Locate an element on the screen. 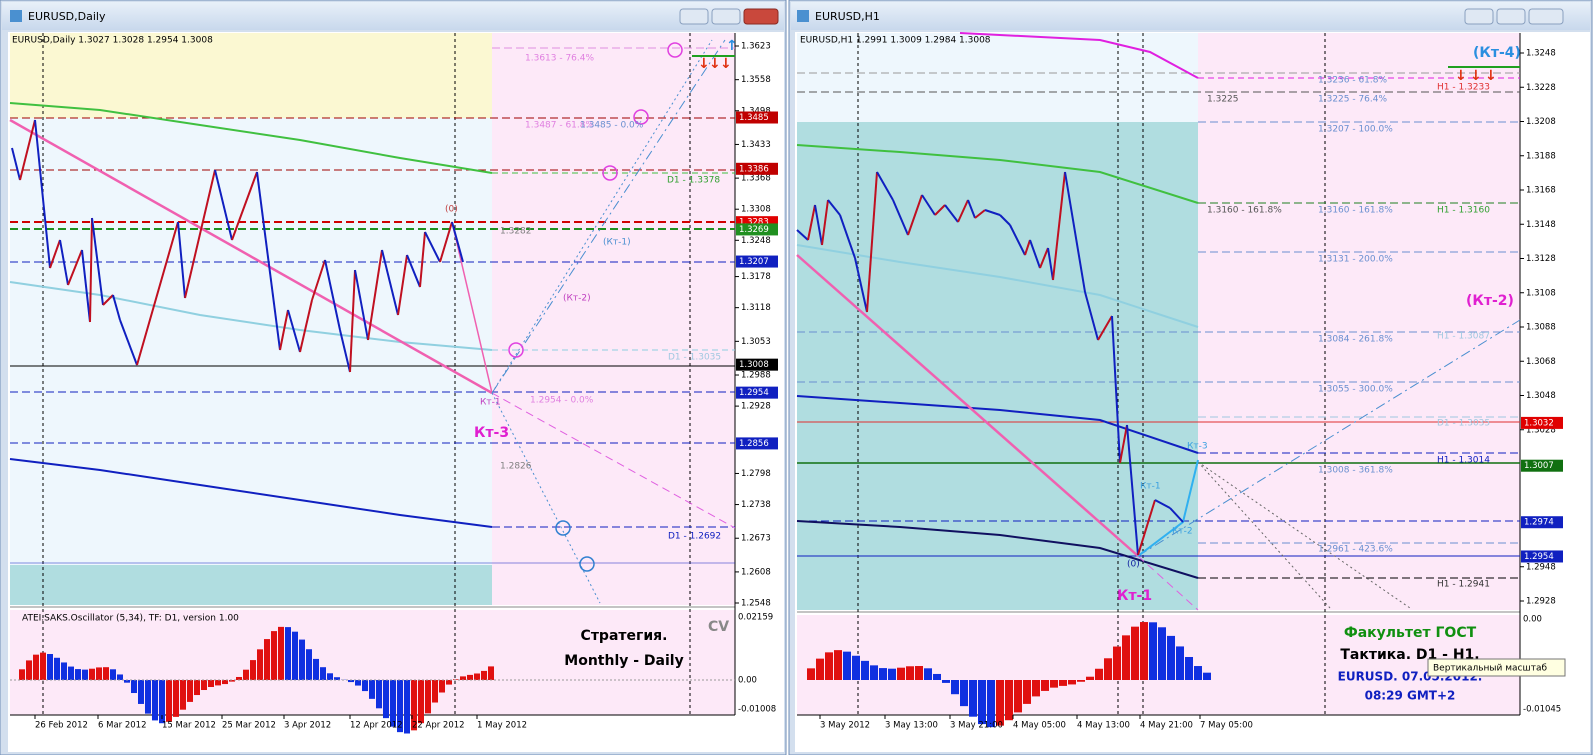 The width and height of the screenshot is (1593, 755). price-label: 1.3558 is located at coordinates (756, 80).